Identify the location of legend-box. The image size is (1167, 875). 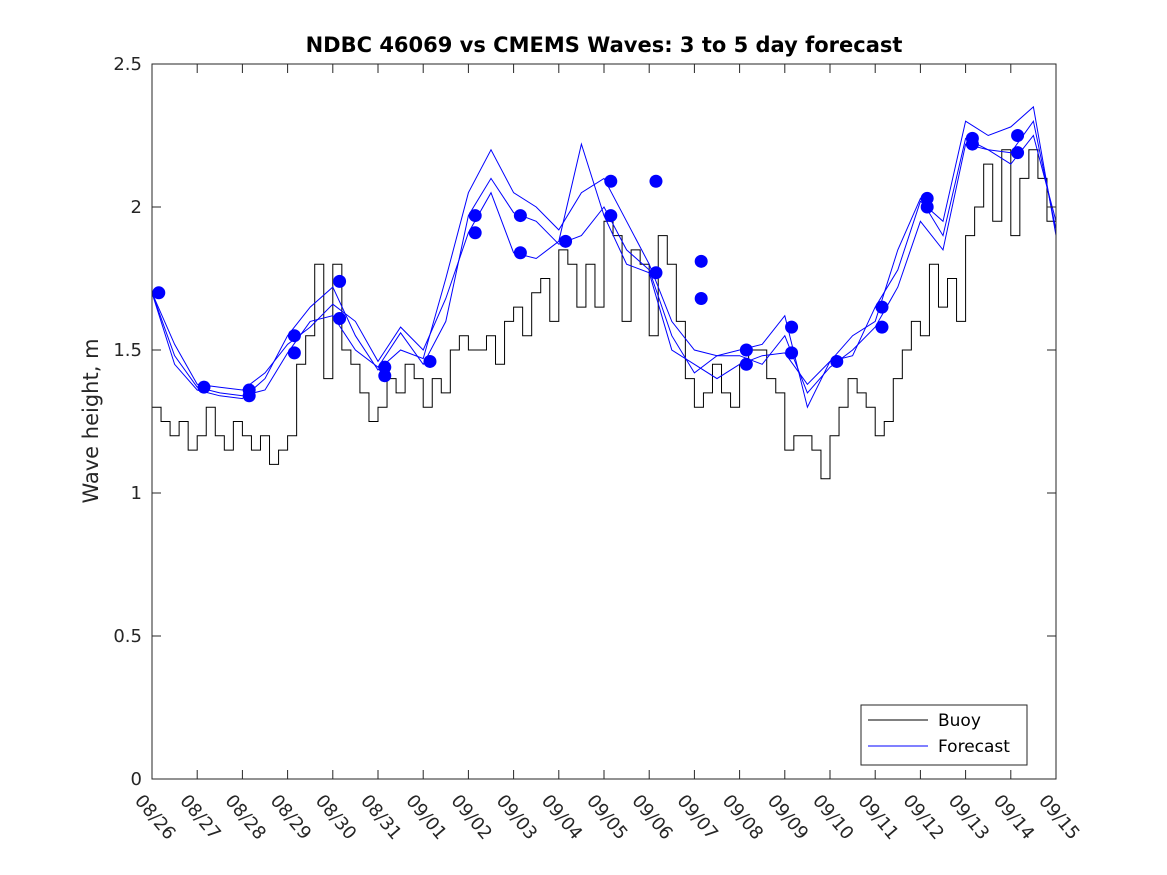
(944, 735).